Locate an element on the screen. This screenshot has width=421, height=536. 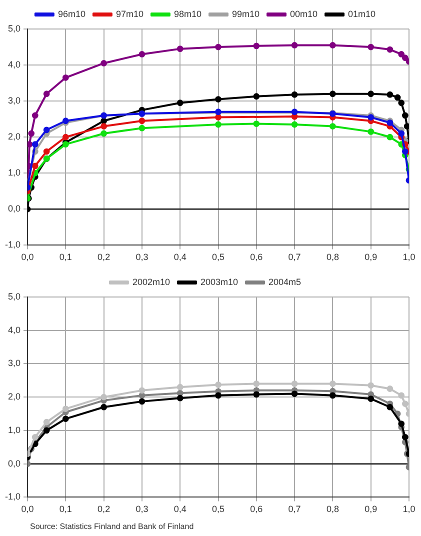
legend-label: 00m10 is located at coordinates (304, 13).